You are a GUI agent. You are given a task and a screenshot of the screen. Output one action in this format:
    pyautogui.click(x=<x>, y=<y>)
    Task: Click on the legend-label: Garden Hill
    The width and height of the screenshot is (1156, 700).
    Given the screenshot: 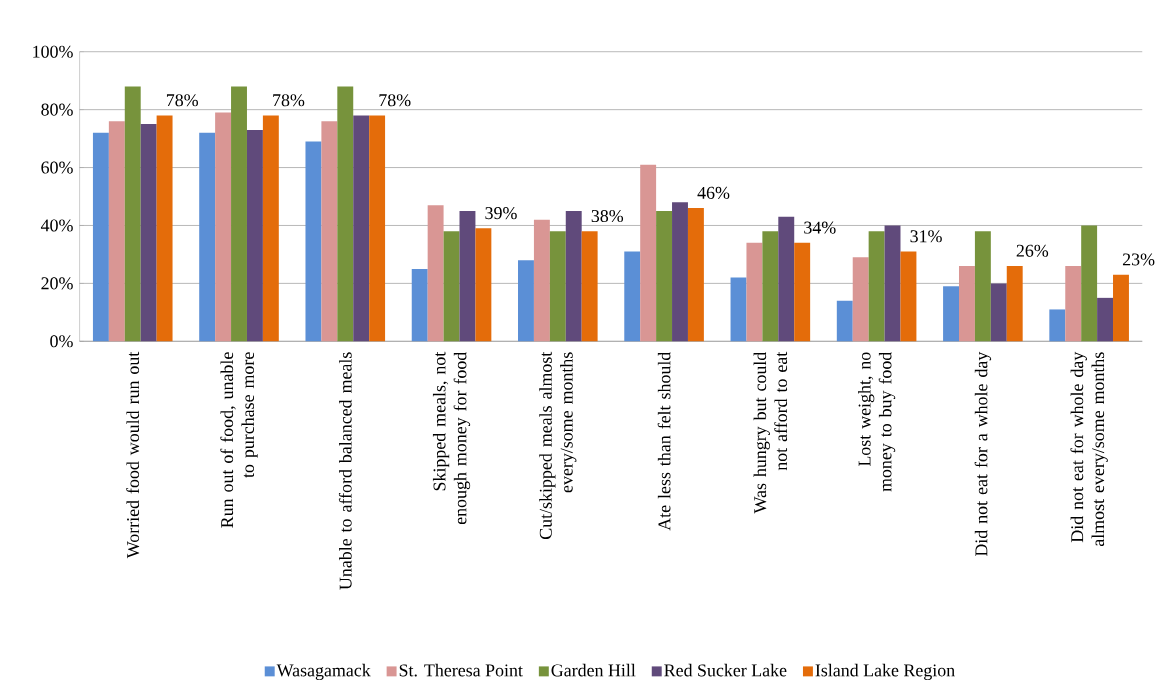 What is the action you would take?
    pyautogui.click(x=593, y=670)
    